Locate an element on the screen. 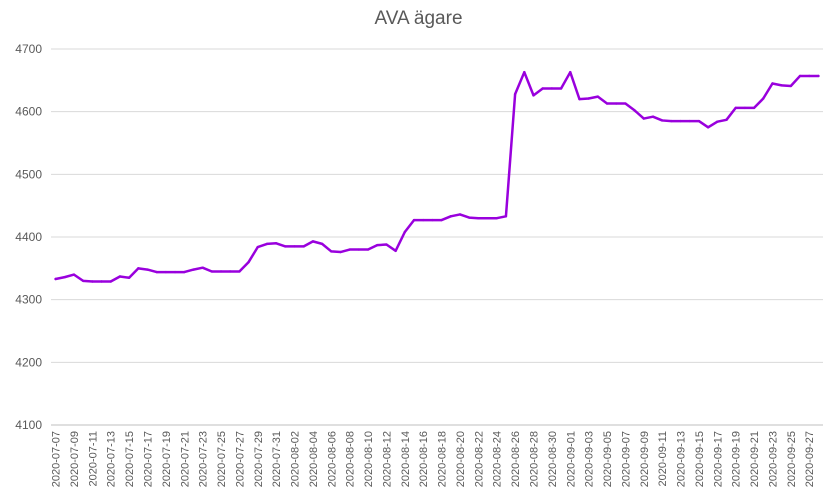  x-tick-label: 2020-07-07 is located at coordinates (57, 459).